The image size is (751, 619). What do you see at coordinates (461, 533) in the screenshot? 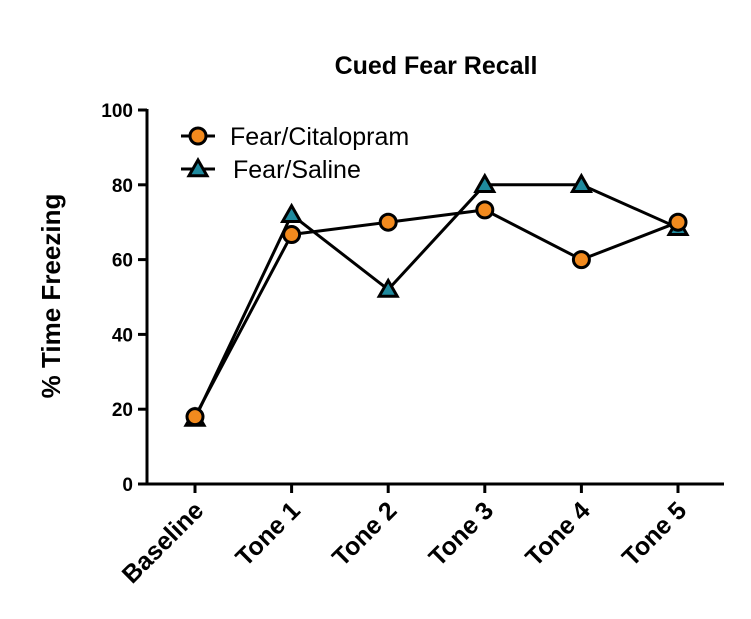
I see `x-tick-label: Tone 3` at bounding box center [461, 533].